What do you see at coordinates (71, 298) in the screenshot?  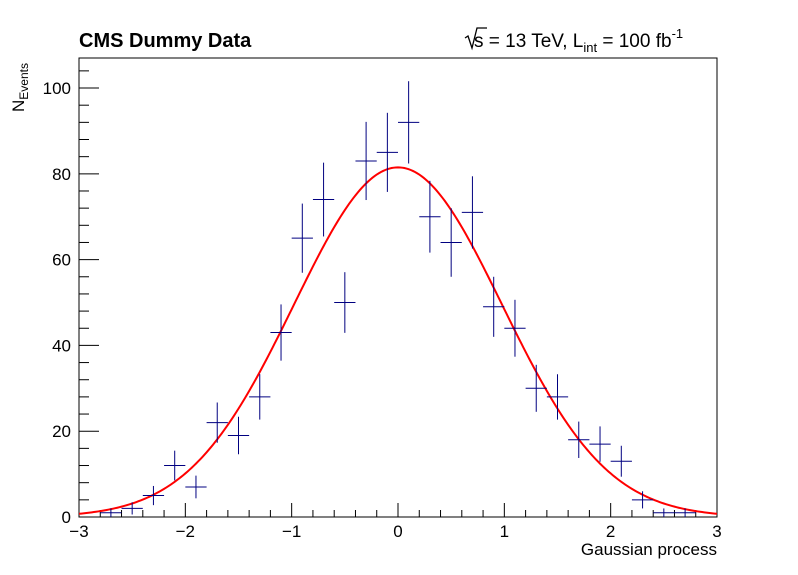 I see `y-axis: 0 20 40 60 80 100` at bounding box center [71, 298].